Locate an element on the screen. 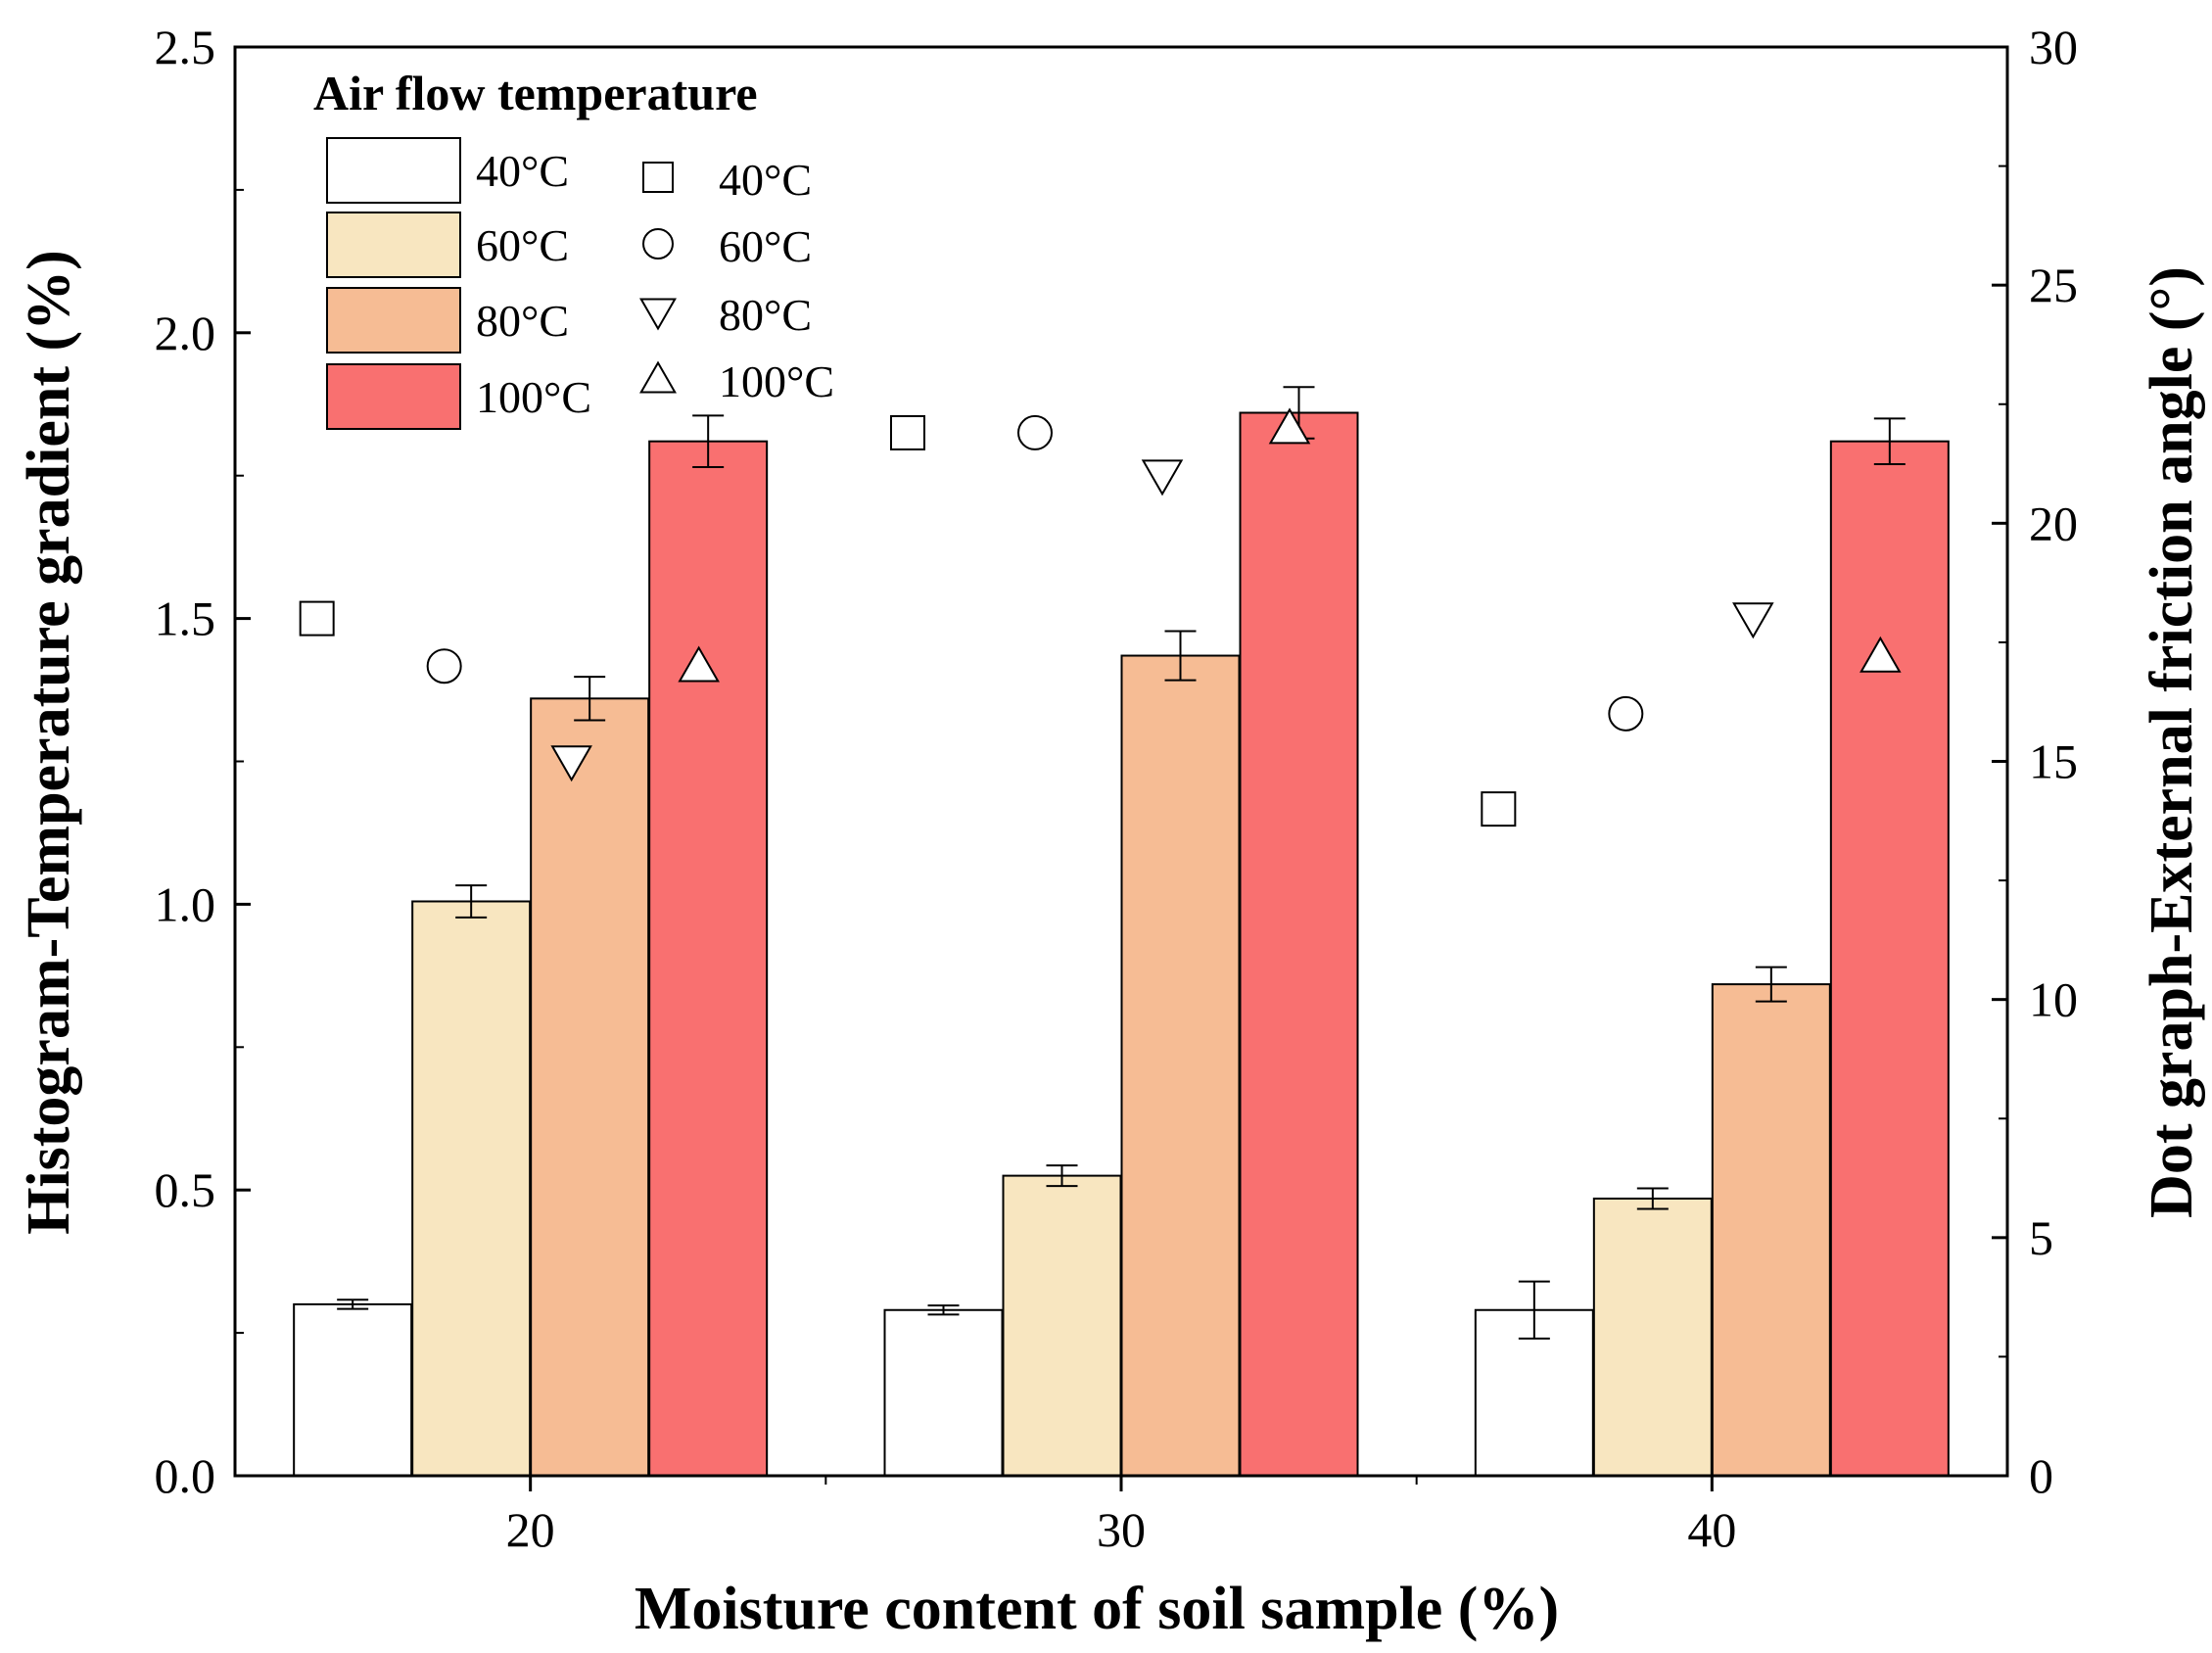  y-tick-label-1: 0.5 is located at coordinates (185, 1189).